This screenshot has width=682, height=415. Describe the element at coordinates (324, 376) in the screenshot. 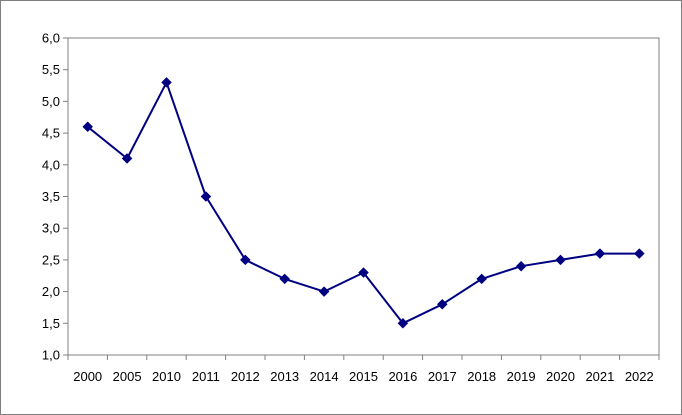

I see `x-tick-label: 2014` at that location.